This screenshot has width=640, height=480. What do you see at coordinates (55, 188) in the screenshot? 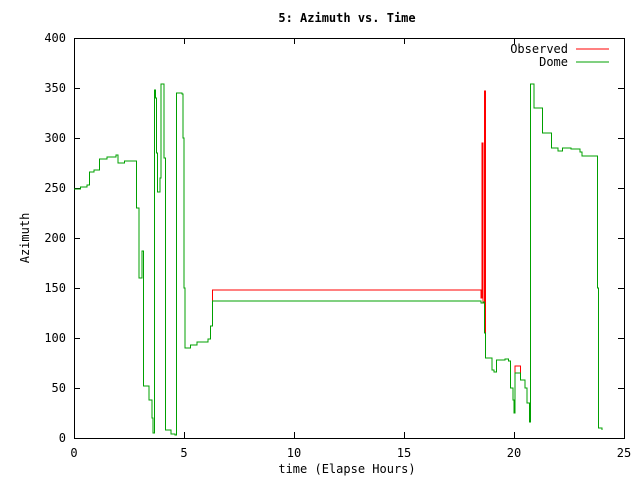
I see `y-tick-label: 250` at bounding box center [55, 188].